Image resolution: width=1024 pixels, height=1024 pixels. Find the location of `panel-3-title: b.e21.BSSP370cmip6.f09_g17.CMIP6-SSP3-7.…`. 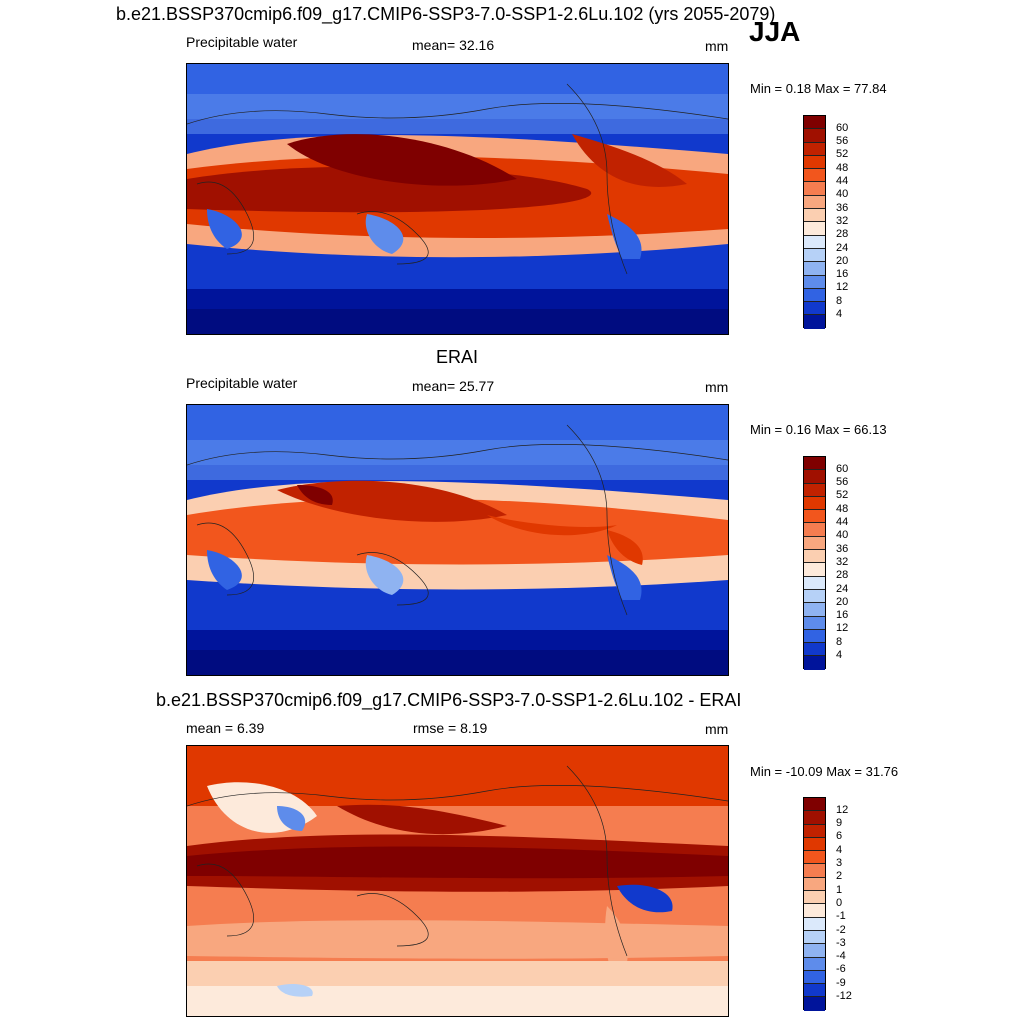

panel-3-title: b.e21.BSSP370cmip6.f09_g17.CMIP6-SSP3-7.… is located at coordinates (449, 700).